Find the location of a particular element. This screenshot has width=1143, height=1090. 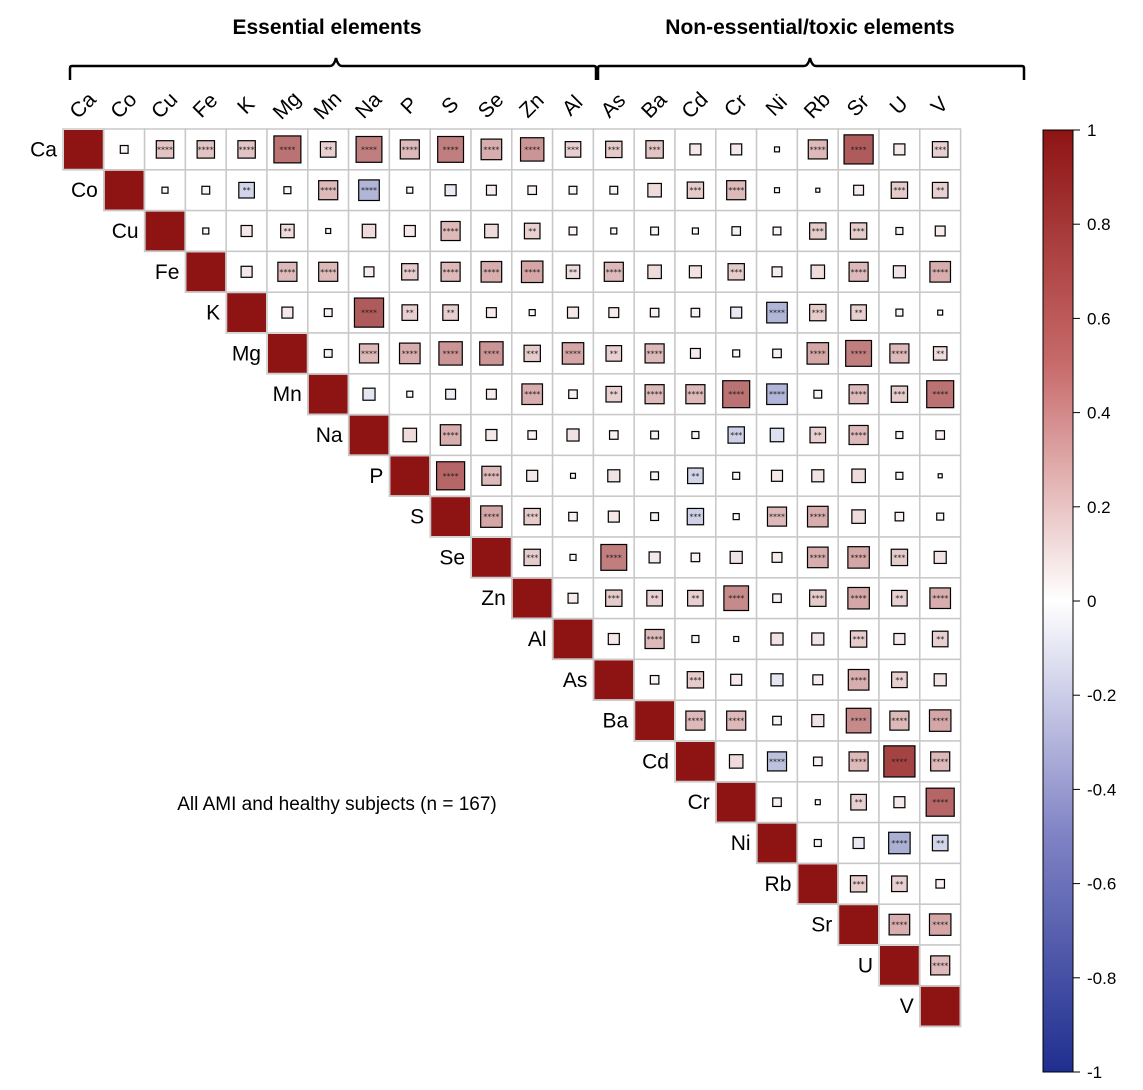

row-label-Mn: Mn is located at coordinates (287, 394).